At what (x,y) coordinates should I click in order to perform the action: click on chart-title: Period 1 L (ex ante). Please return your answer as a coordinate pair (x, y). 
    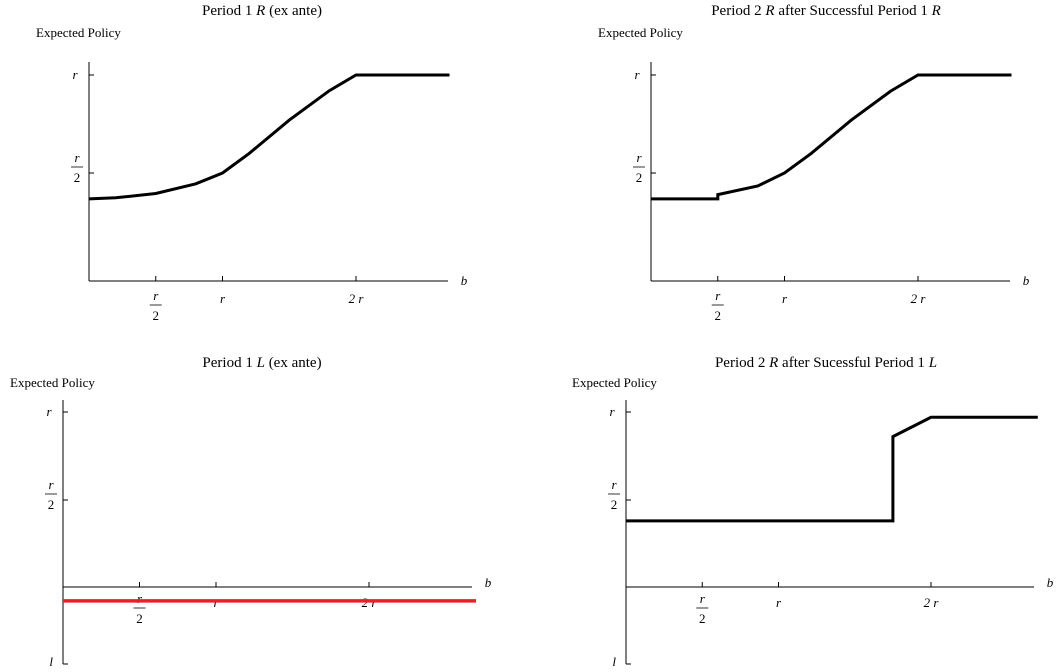
    Looking at the image, I should click on (261, 363).